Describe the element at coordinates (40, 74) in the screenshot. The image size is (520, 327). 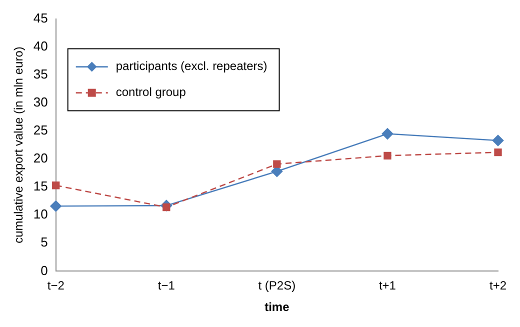
I see `y-tick-label: 35` at that location.